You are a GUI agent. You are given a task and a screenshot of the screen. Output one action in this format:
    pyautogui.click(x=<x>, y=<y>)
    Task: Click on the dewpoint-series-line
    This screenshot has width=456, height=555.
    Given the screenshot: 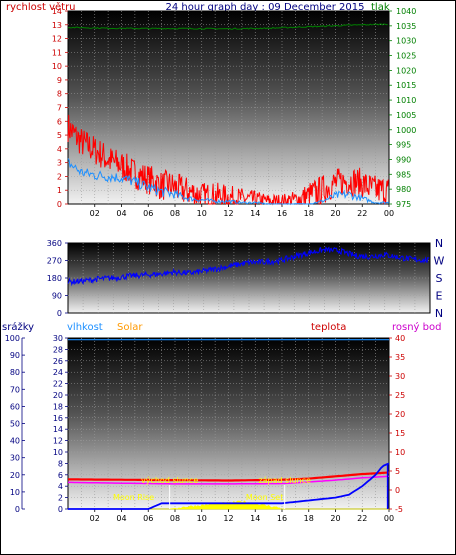 What is the action you would take?
    pyautogui.click(x=229, y=480)
    